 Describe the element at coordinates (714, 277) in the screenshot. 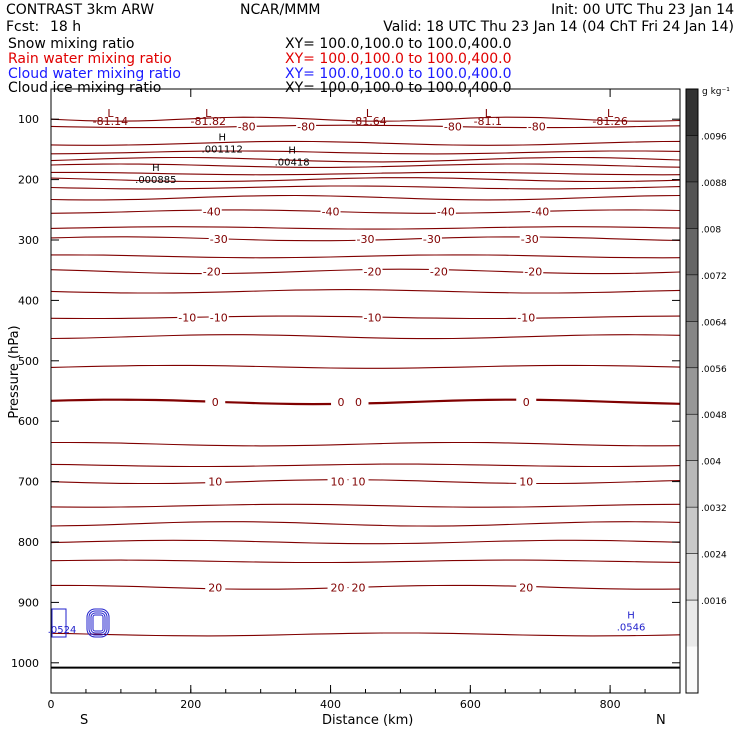

I see `colorbar-tick-label: .0072` at that location.